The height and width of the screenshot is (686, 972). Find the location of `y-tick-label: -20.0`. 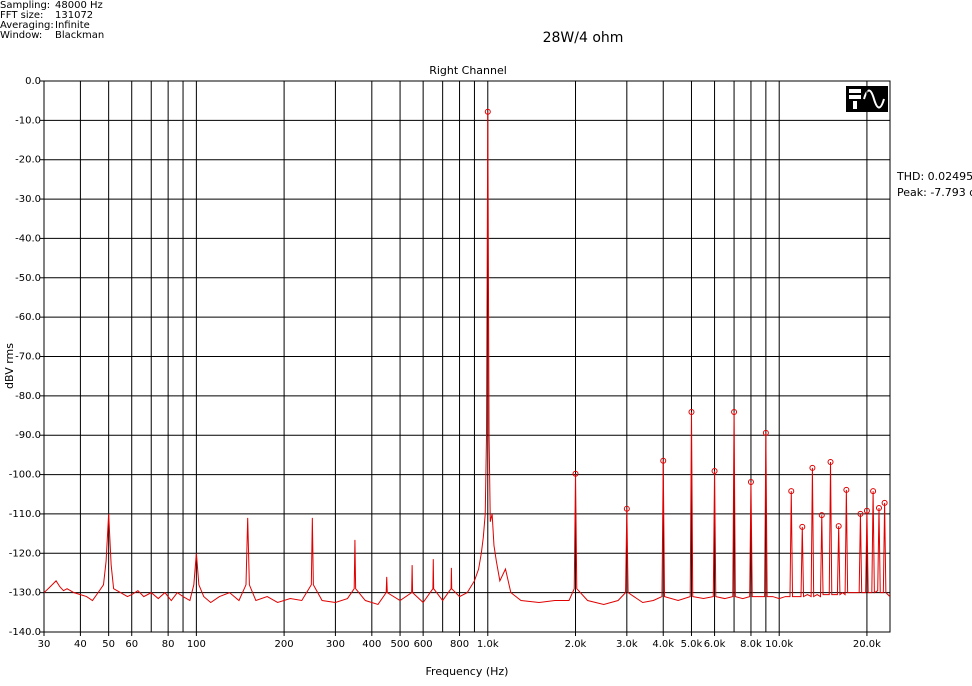

y-tick-label: -20.0 is located at coordinates (28, 160).